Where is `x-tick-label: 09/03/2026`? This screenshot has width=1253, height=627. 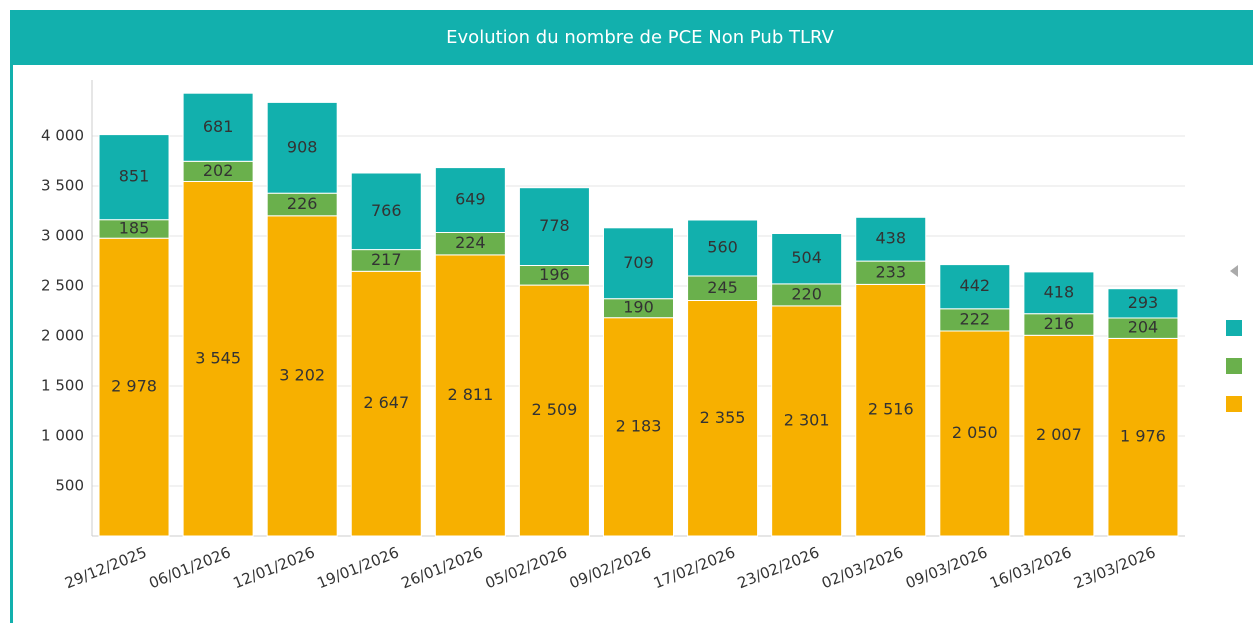
x-tick-label: 09/03/2026 is located at coordinates (946, 567).